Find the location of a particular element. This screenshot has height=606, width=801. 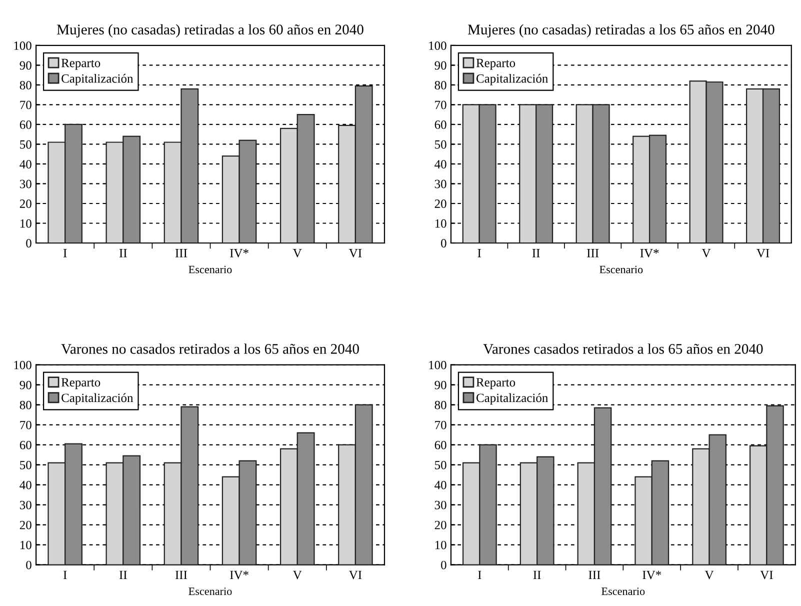

chart-title: Varones casados retirados a los 65 años en 2040 is located at coordinates (623, 349).